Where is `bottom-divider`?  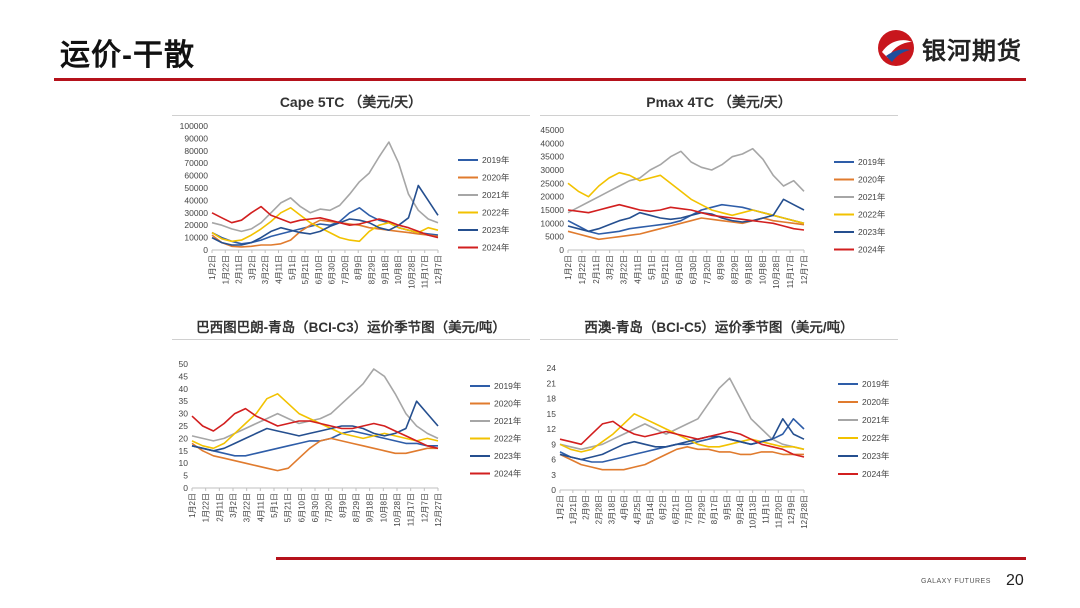
bottom-divider is located at coordinates (651, 558).